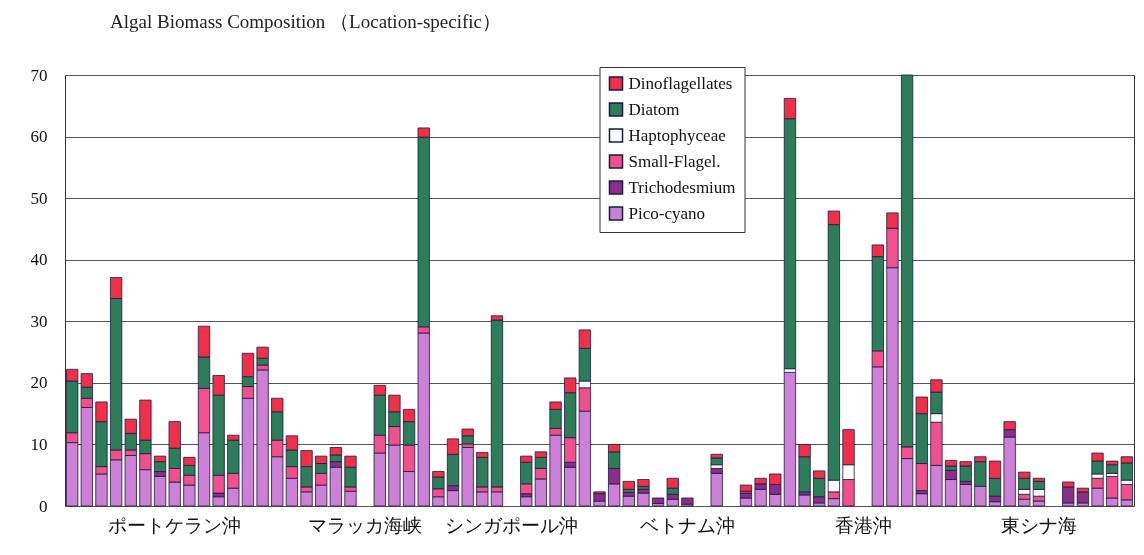 The width and height of the screenshot is (1144, 555). What do you see at coordinates (39, 137) in the screenshot?
I see `y-tick-label: 60` at bounding box center [39, 137].